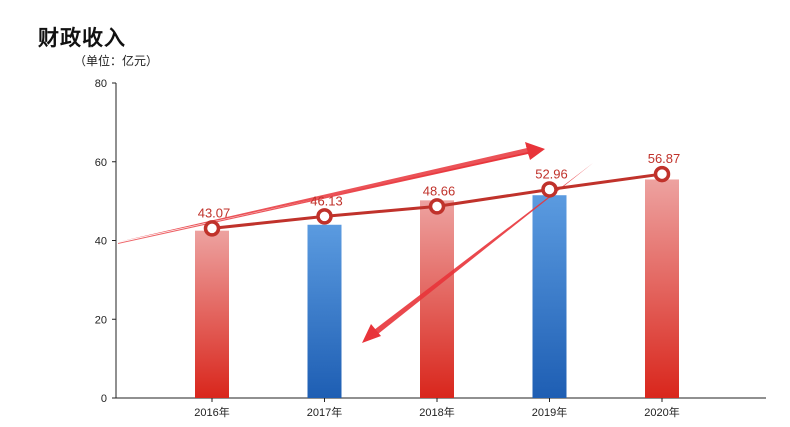  What do you see at coordinates (101, 84) in the screenshot?
I see `y-tick-label: 80` at bounding box center [101, 84].